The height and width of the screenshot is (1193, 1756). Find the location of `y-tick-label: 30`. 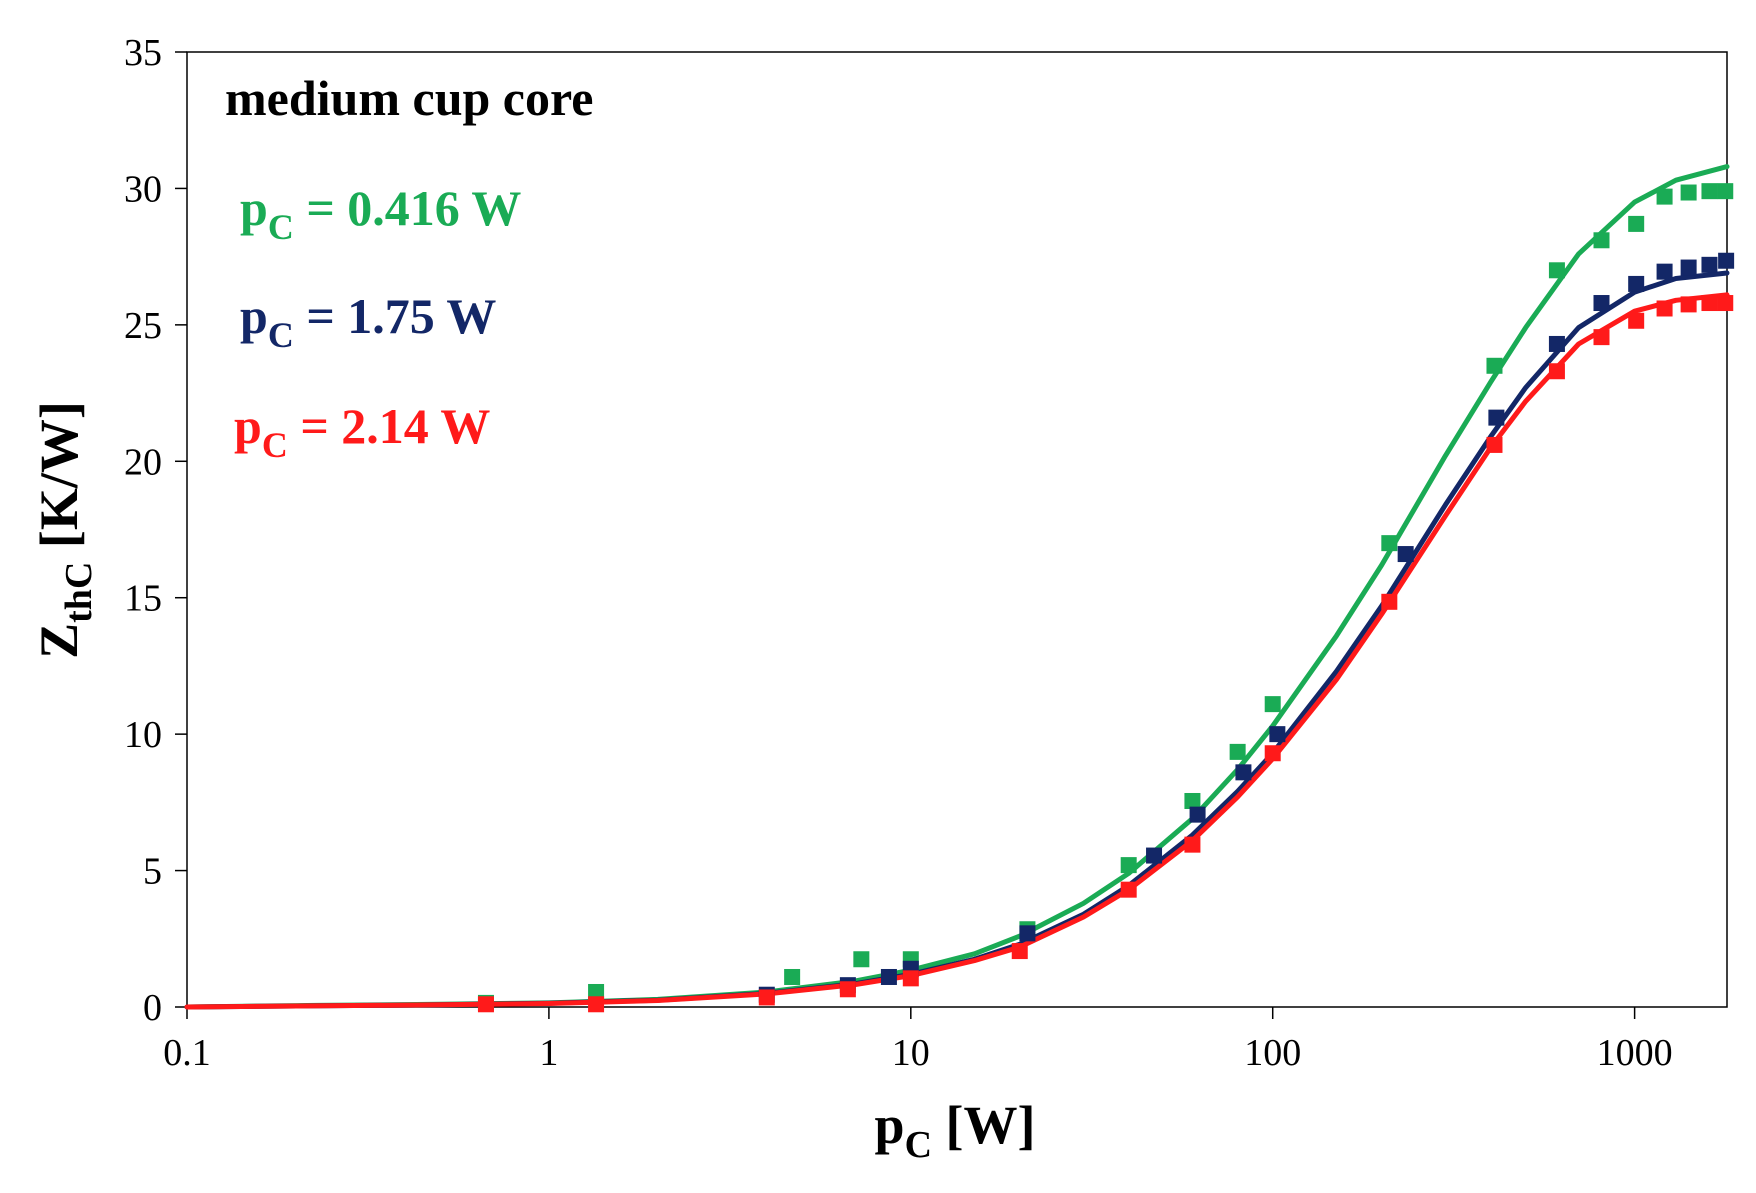

y-tick-label: 30 is located at coordinates (143, 189).